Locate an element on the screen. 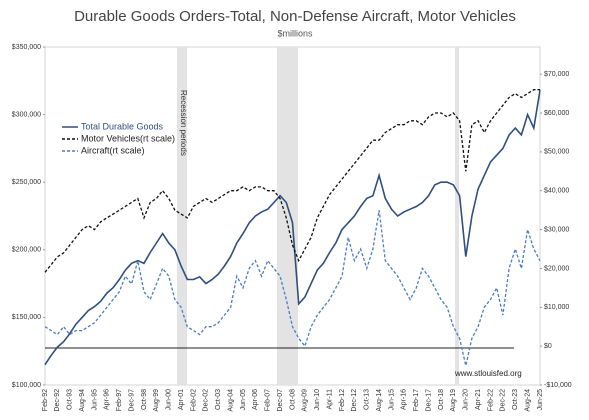  legend-label: Aircraft(rt scale) is located at coordinates (113, 150).